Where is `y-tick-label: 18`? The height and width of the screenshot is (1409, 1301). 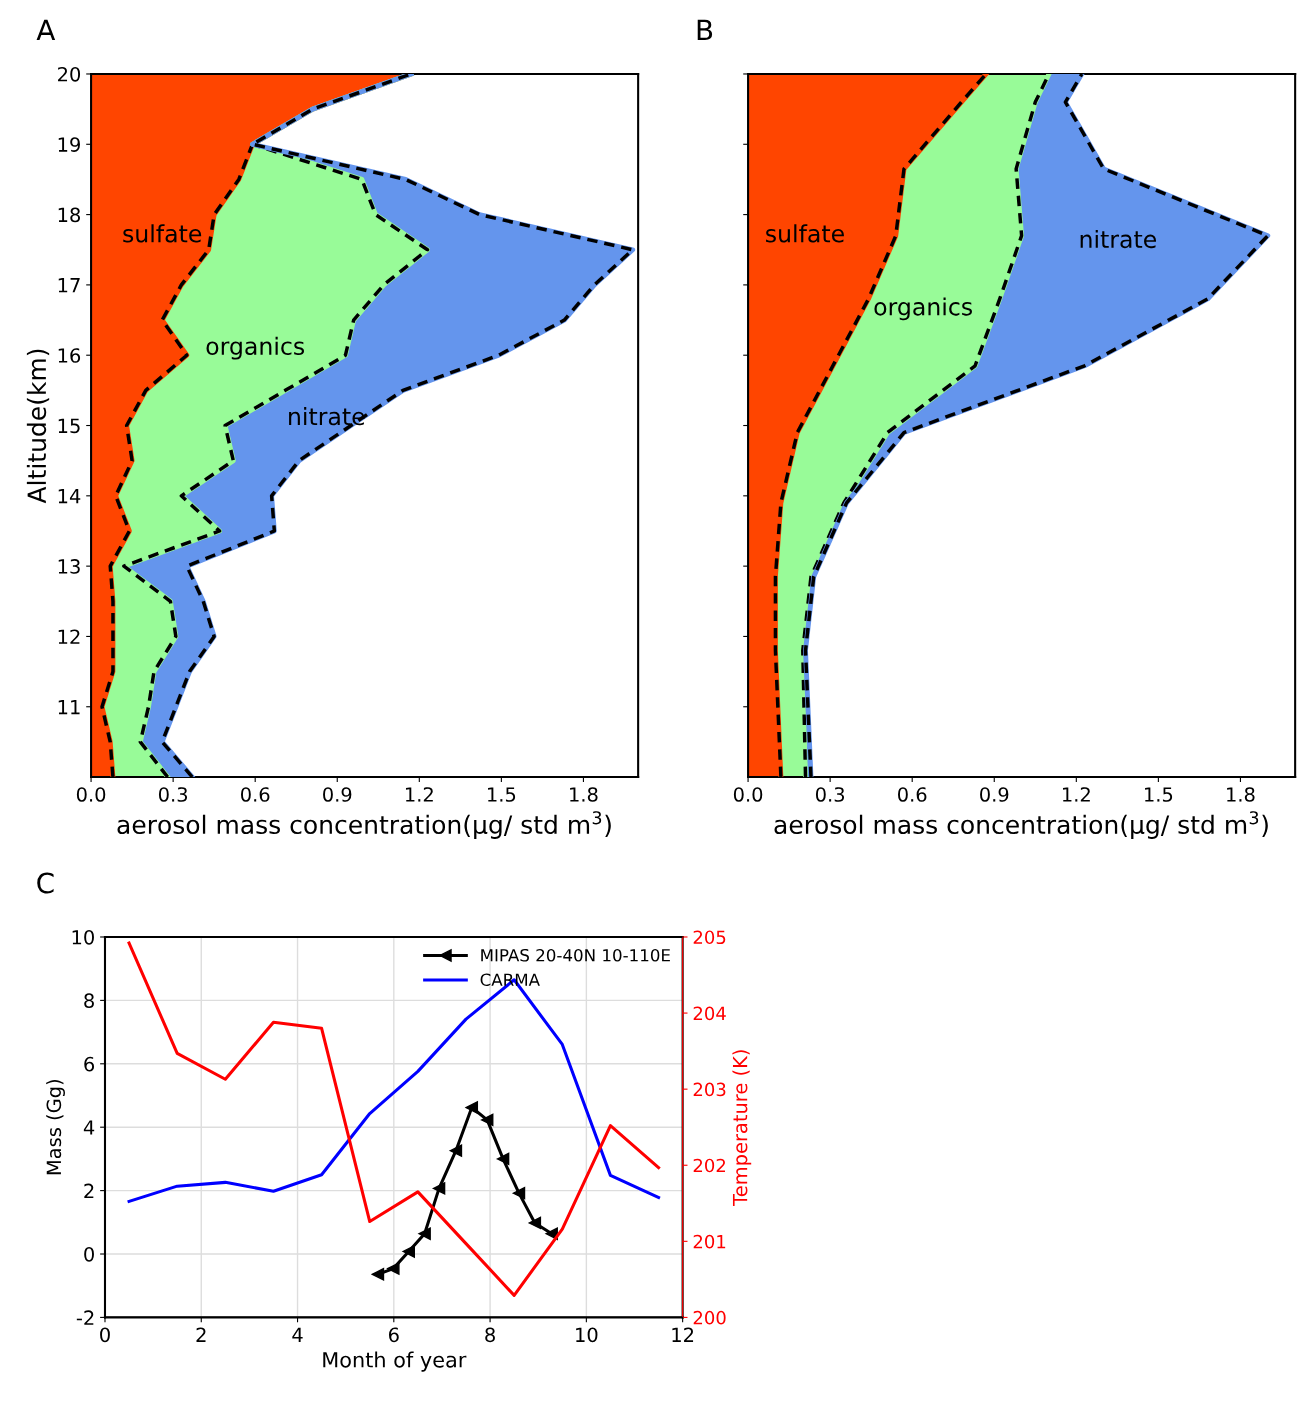 y-tick-label: 18 is located at coordinates (69, 215).